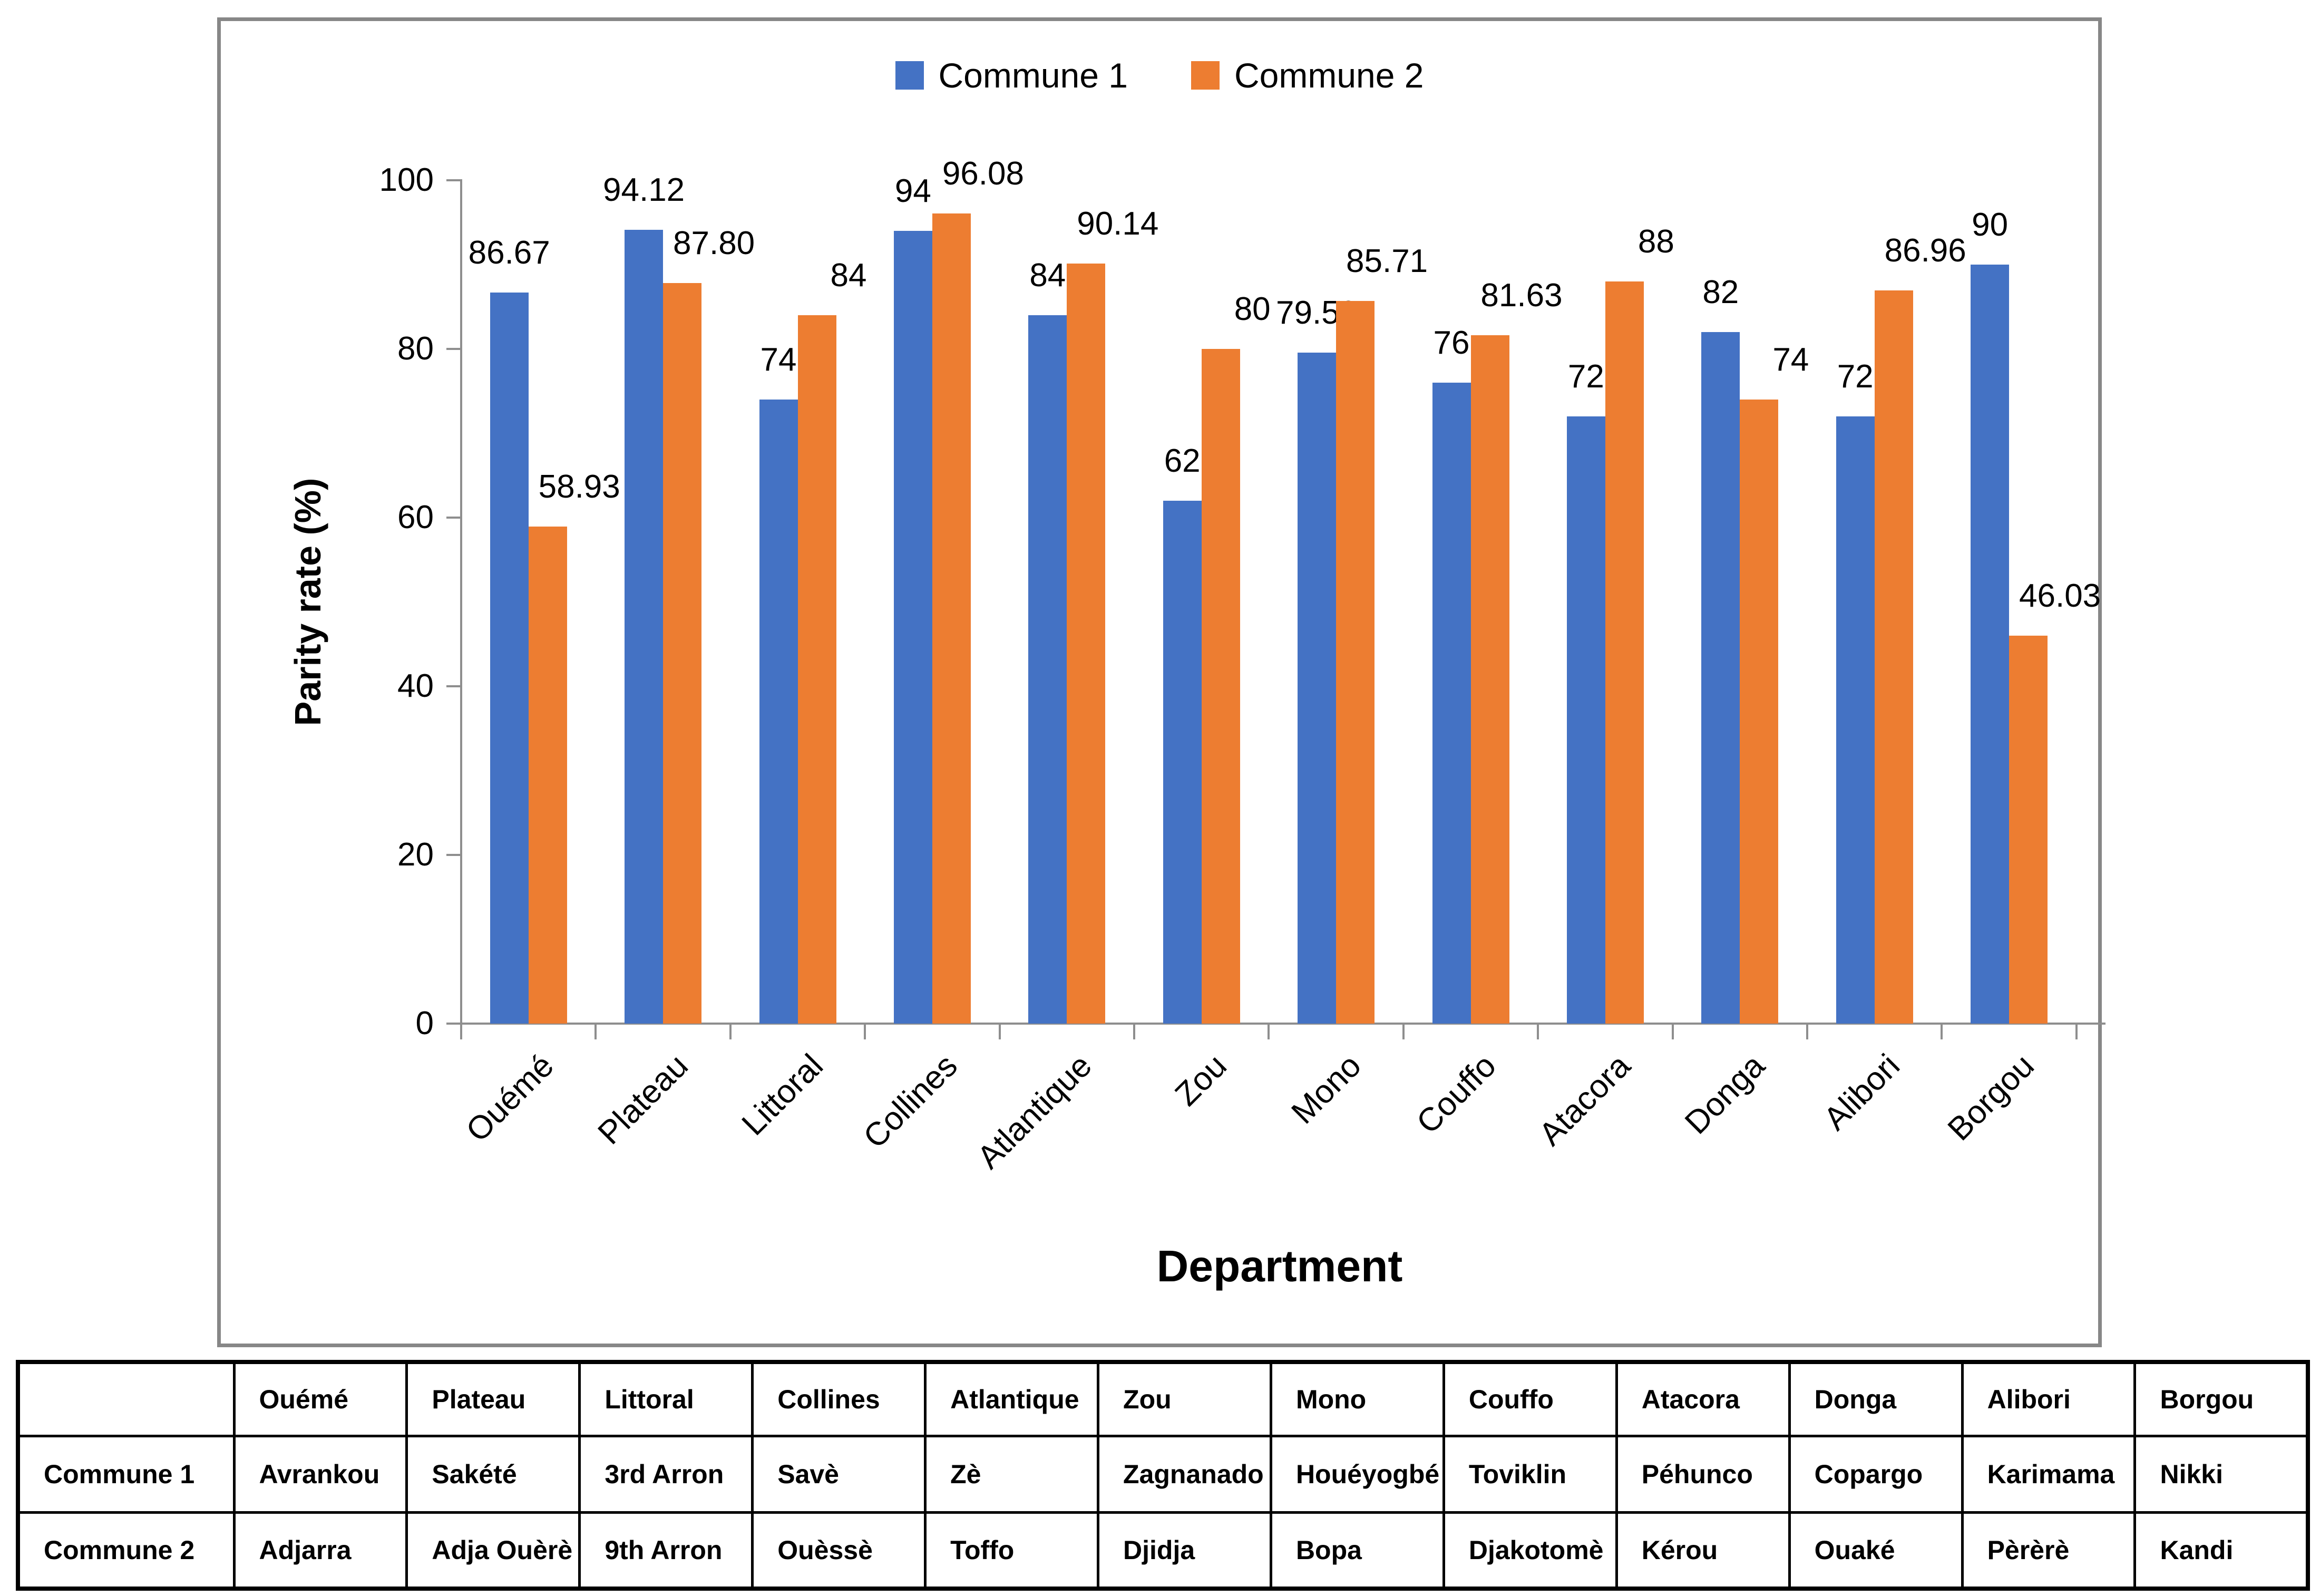  Describe the element at coordinates (493, 1474) in the screenshot. I see `table-cell: Sakété` at that location.